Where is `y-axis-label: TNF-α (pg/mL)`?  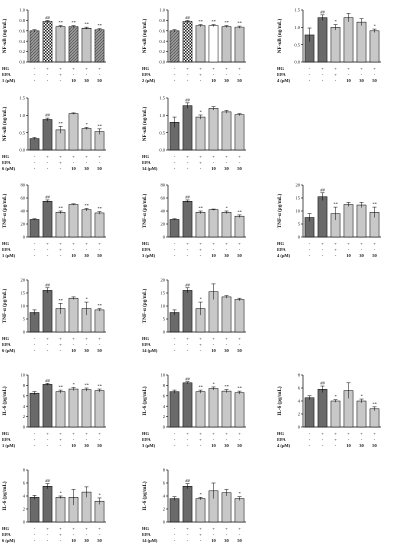 y-axis-label: TNF-α (pg/mL) is located at coordinates (4, 211).